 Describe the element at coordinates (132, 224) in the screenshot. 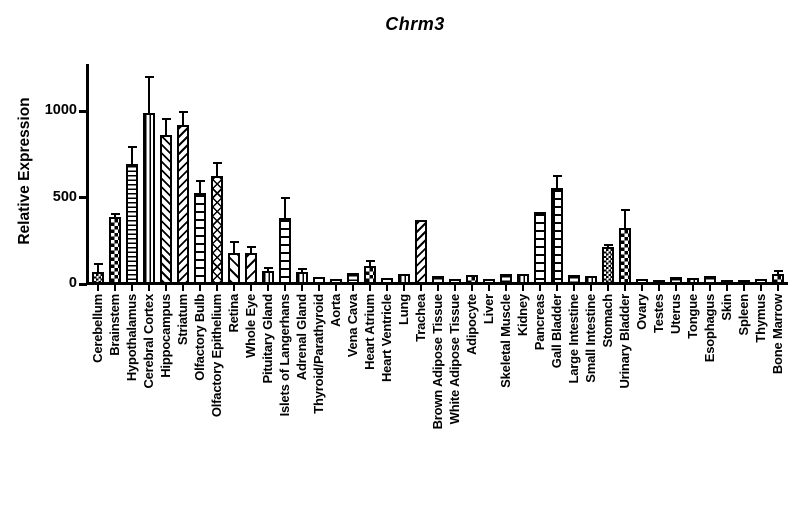

I see `bar-hypothalamus` at that location.